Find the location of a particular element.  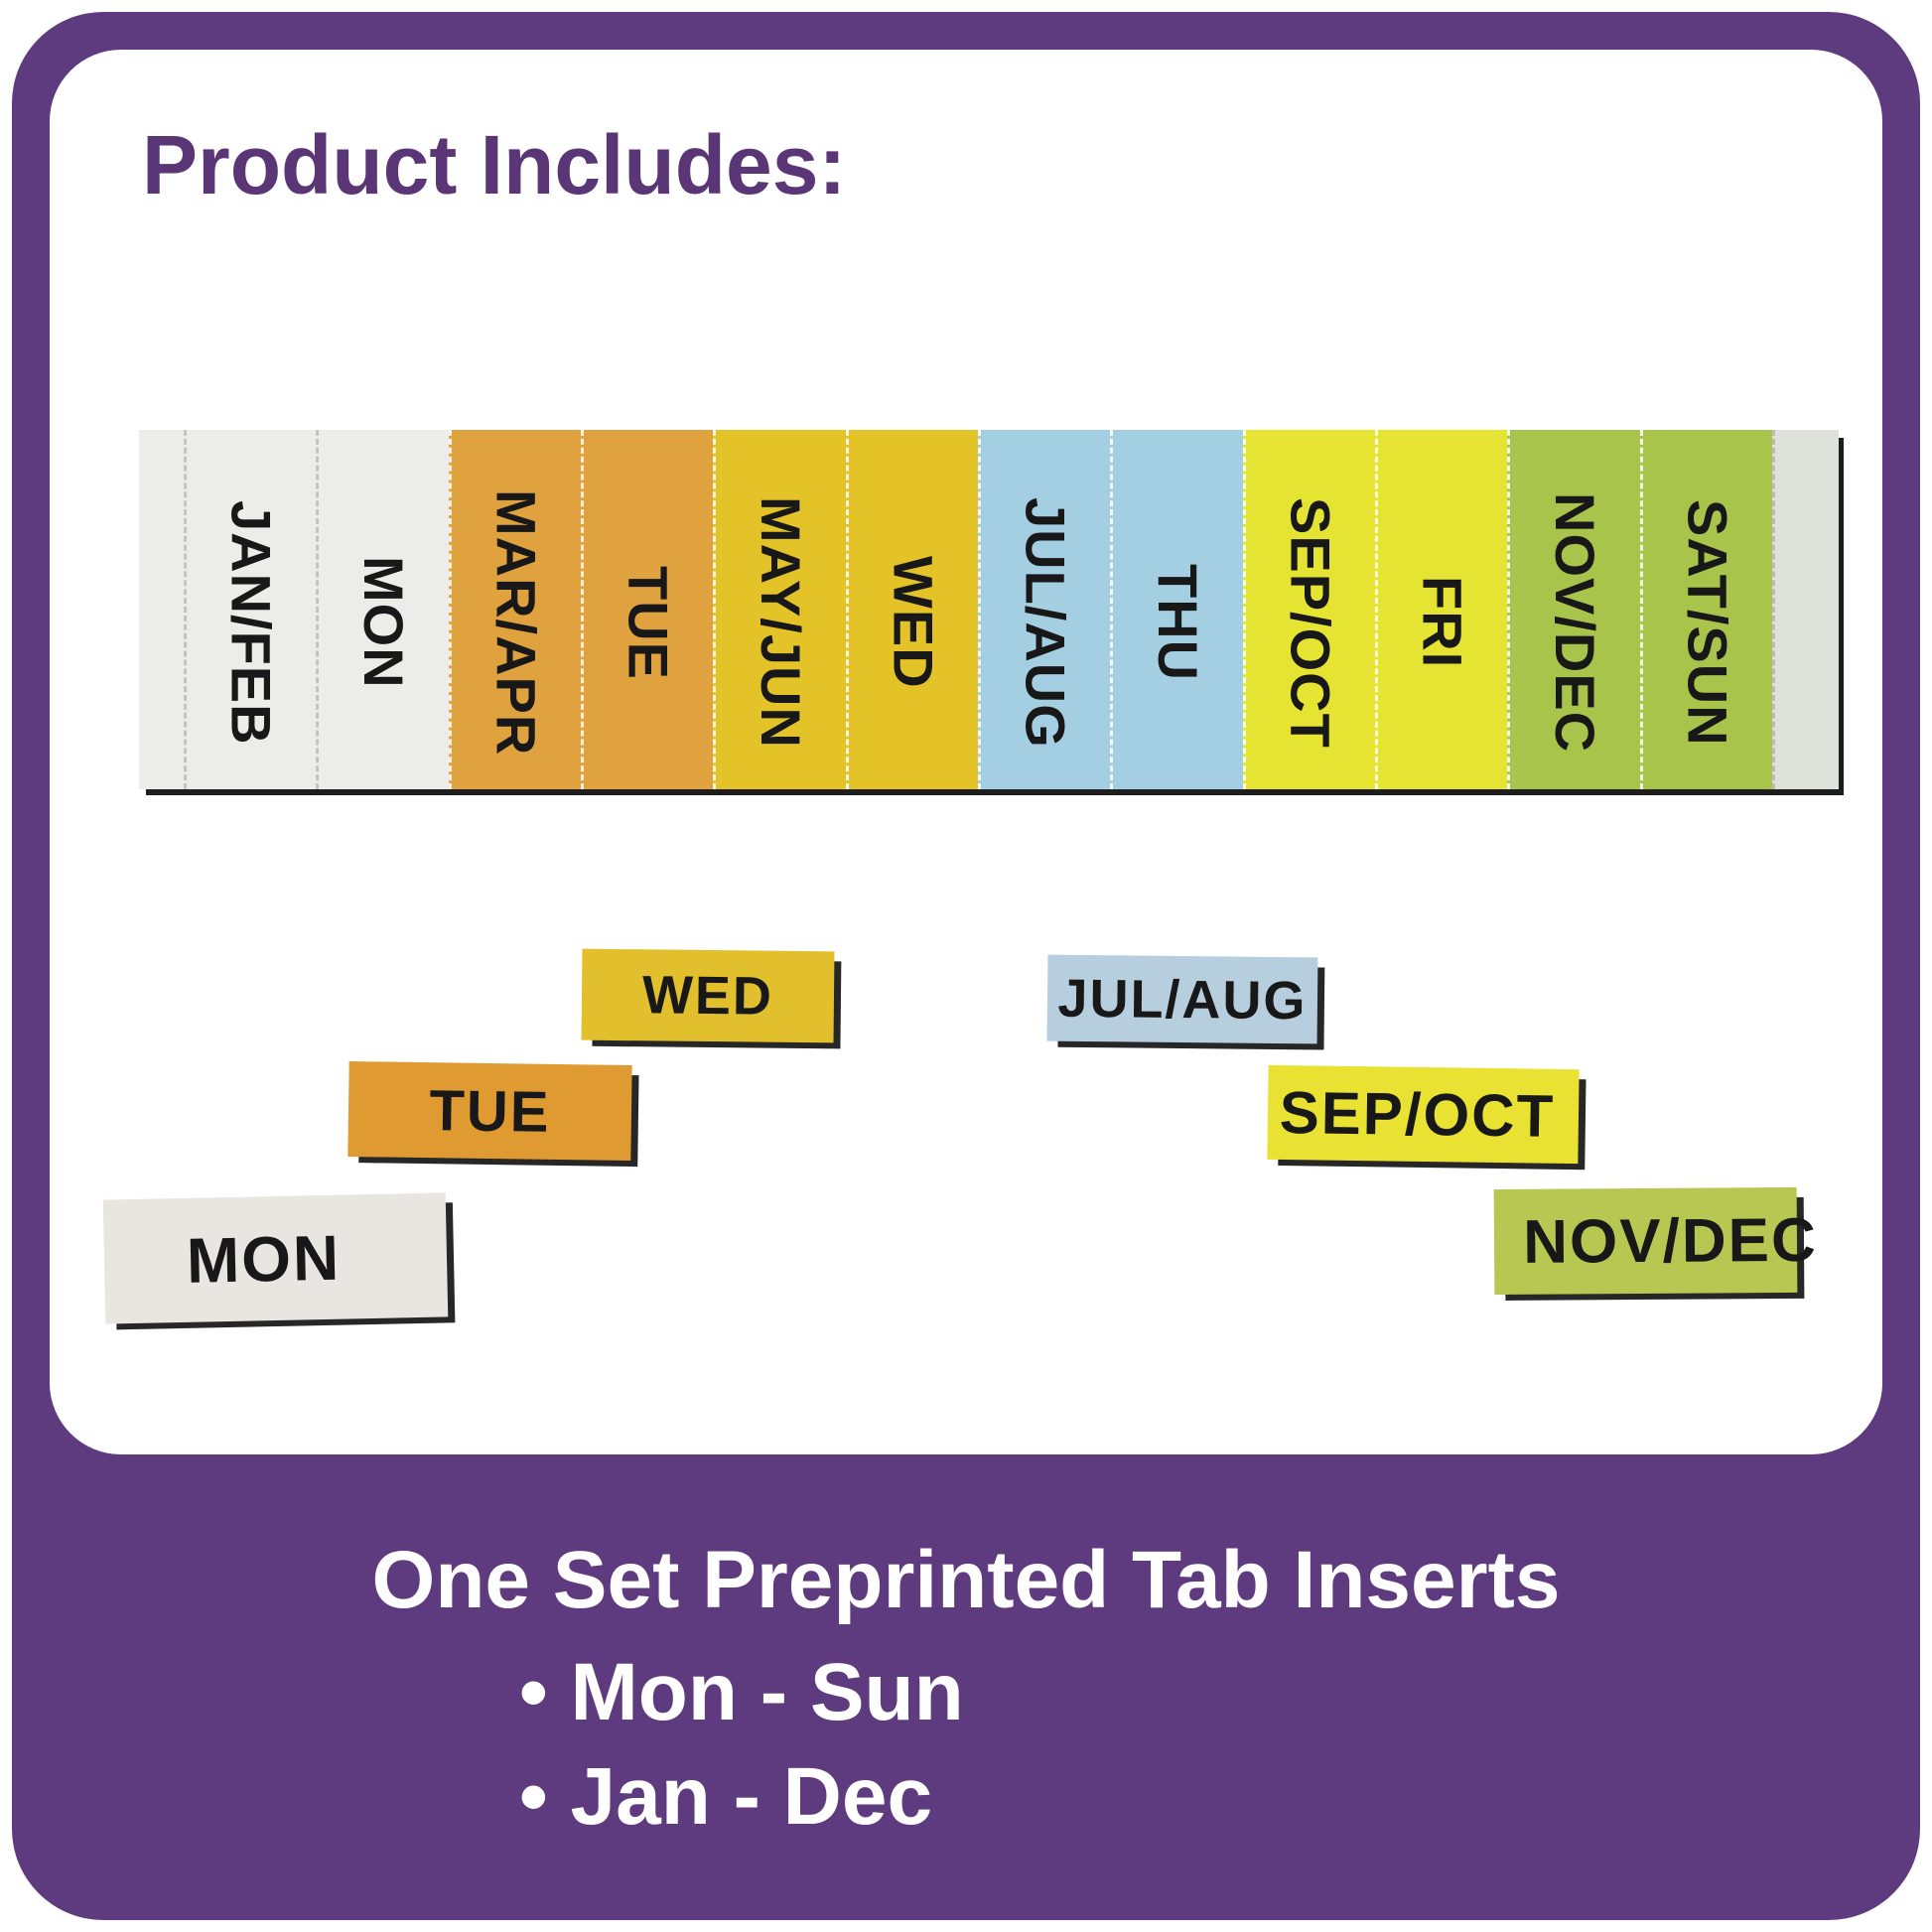

loose-tab-label: SEP/OCT is located at coordinates (1417, 1114).